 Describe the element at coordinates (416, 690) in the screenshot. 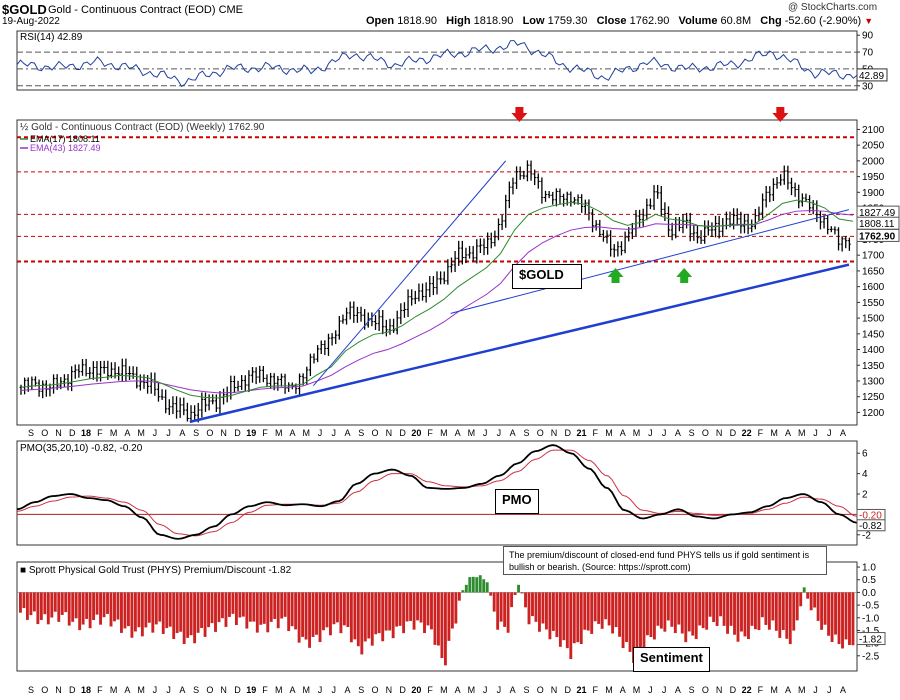

I see `x-axis-label-bottom: 20` at that location.